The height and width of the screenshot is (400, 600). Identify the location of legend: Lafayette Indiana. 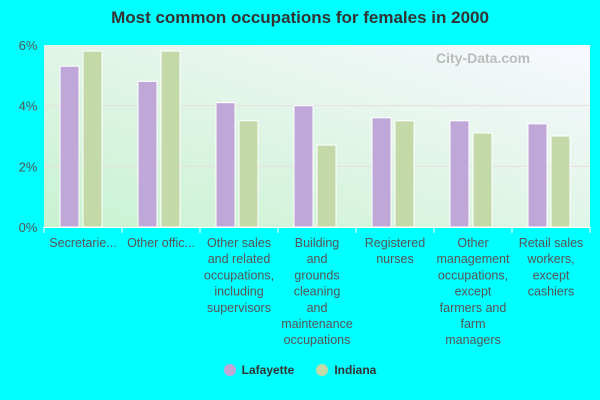
(300, 370).